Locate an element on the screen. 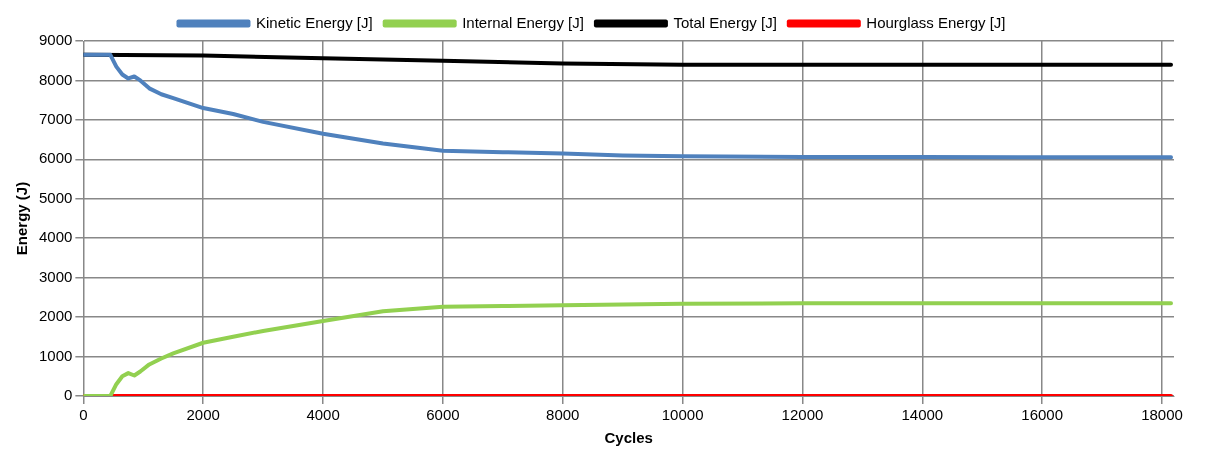 This screenshot has height=450, width=1209. x-tick-label: 0 is located at coordinates (83, 415).